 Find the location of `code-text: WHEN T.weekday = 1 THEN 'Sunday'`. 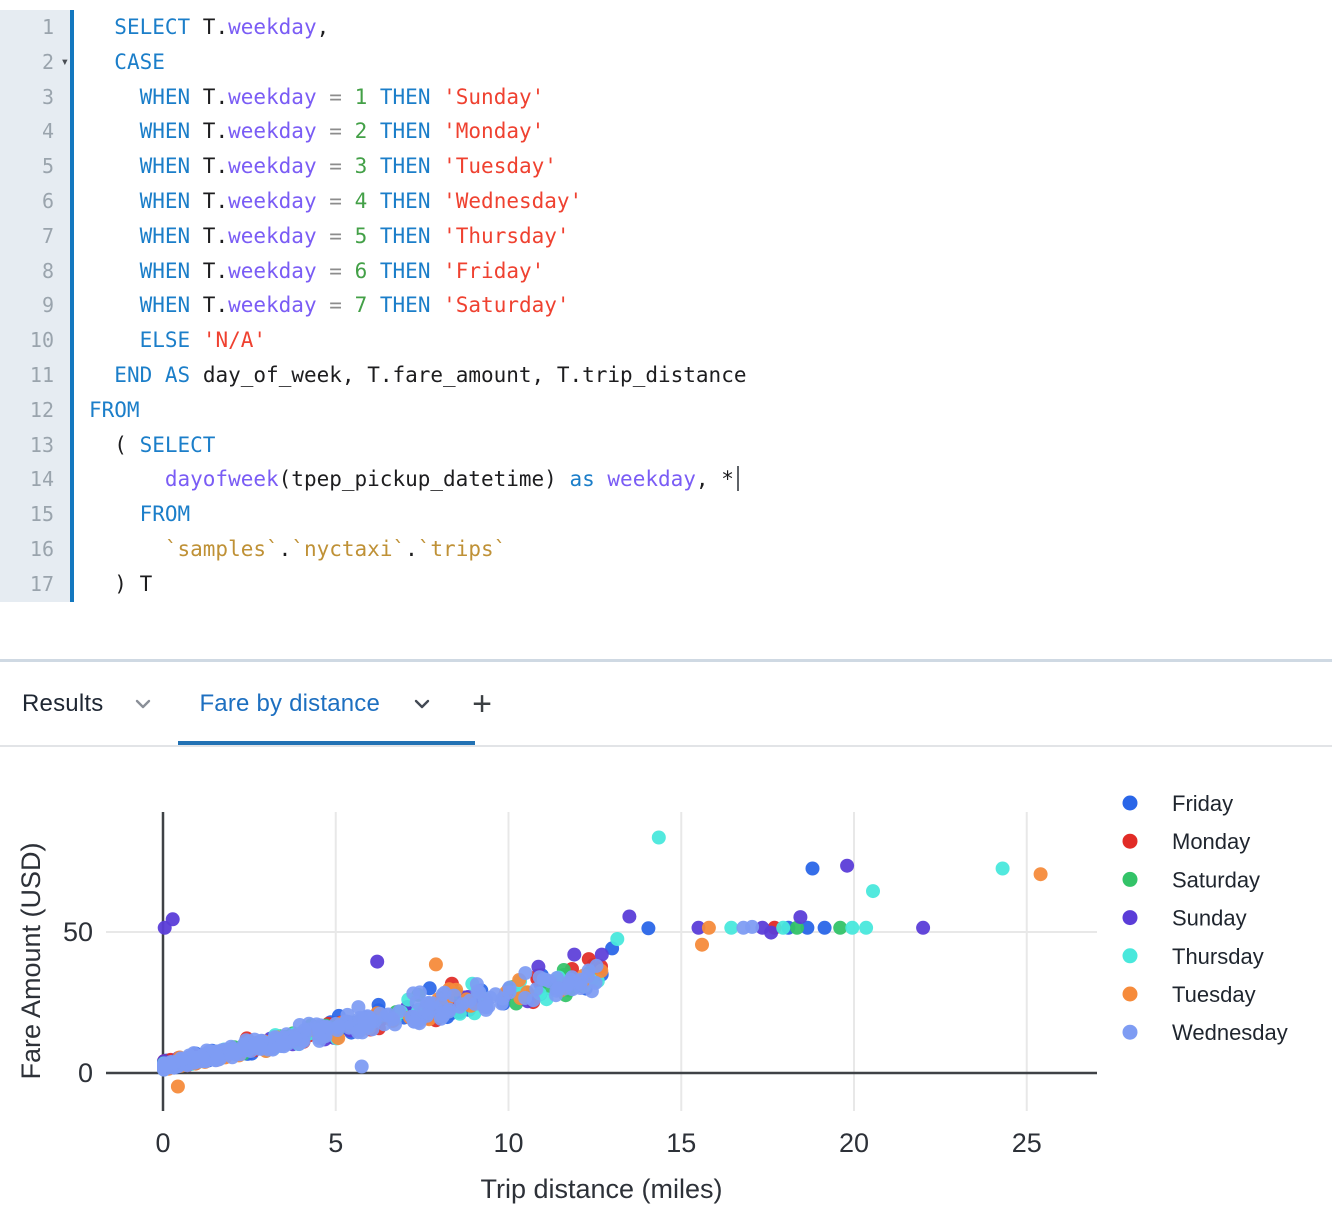

code-text: WHEN T.weekday = 1 THEN 'Sunday' is located at coordinates (342, 96).